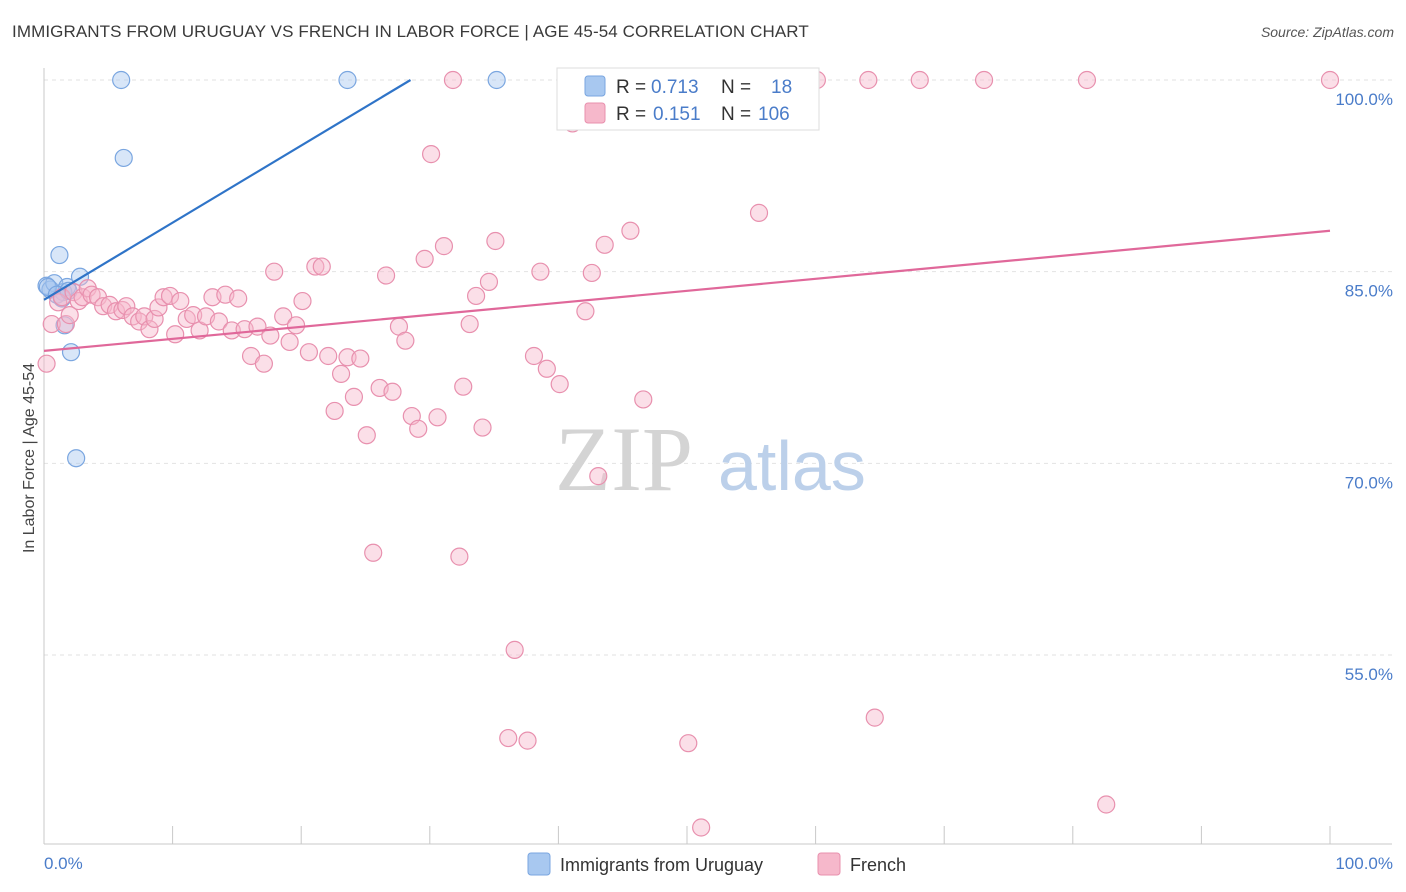 The width and height of the screenshot is (1406, 892). What do you see at coordinates (687, 290) in the screenshot?
I see `trend-line-french` at bounding box center [687, 290].